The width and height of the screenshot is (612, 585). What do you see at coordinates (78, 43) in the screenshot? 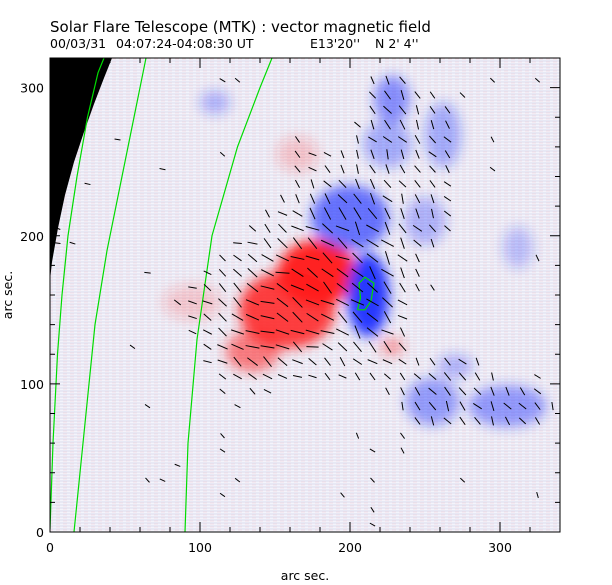
I see `observation-date: 00/03/31` at bounding box center [78, 43].